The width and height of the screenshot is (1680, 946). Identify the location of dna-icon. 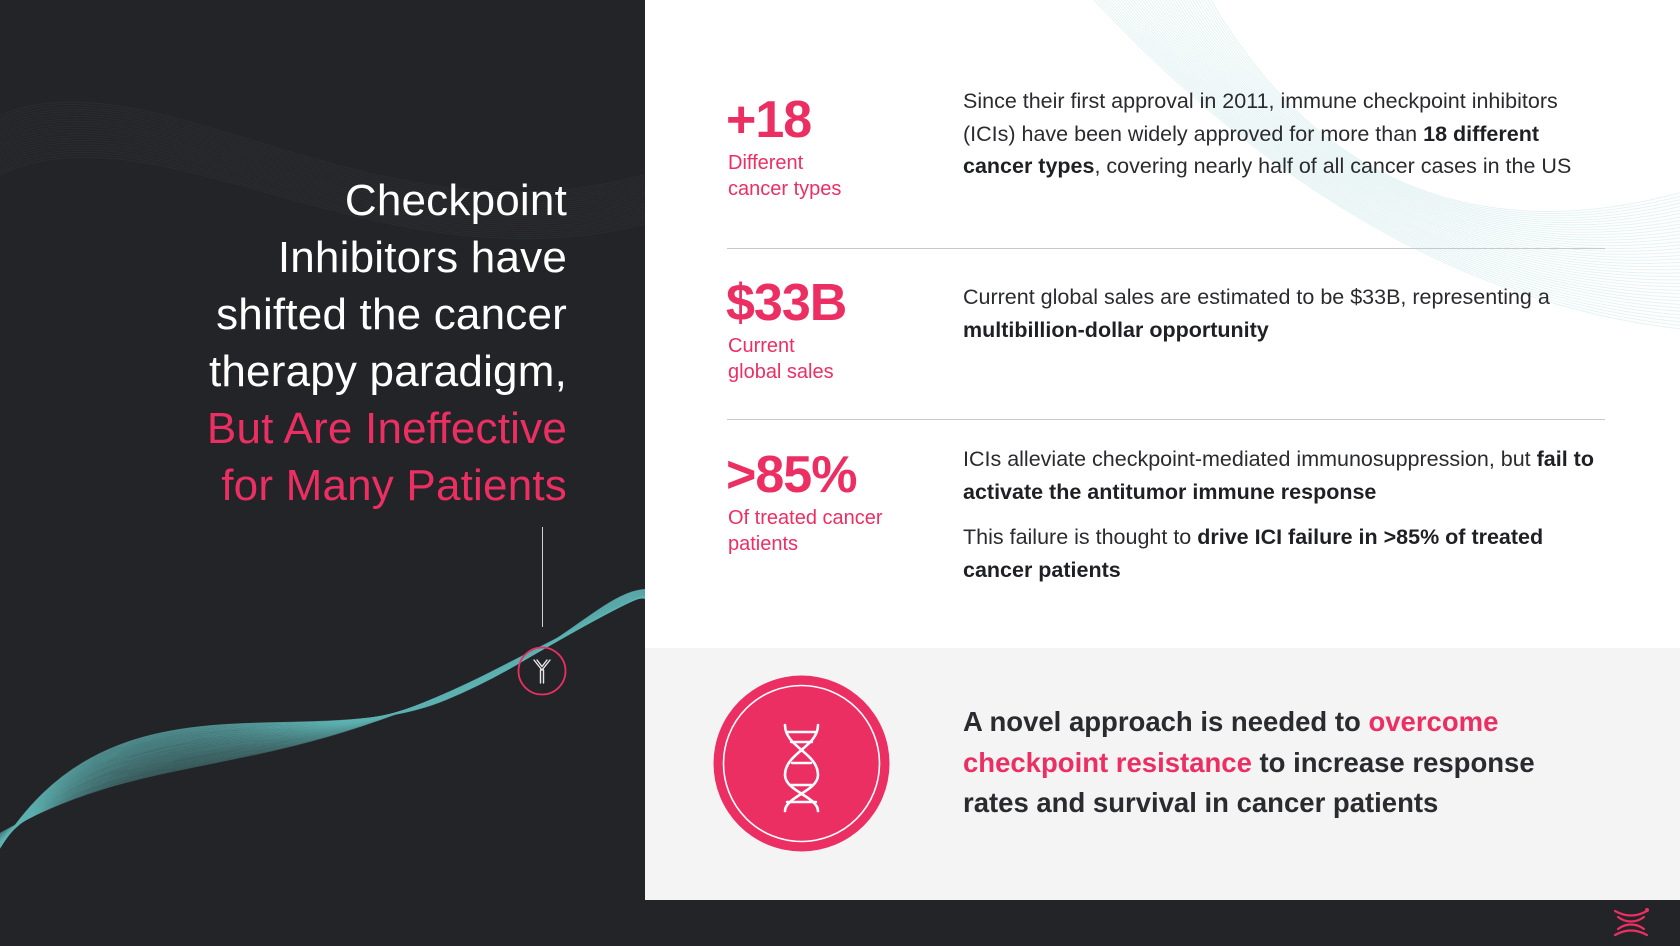
(801, 763).